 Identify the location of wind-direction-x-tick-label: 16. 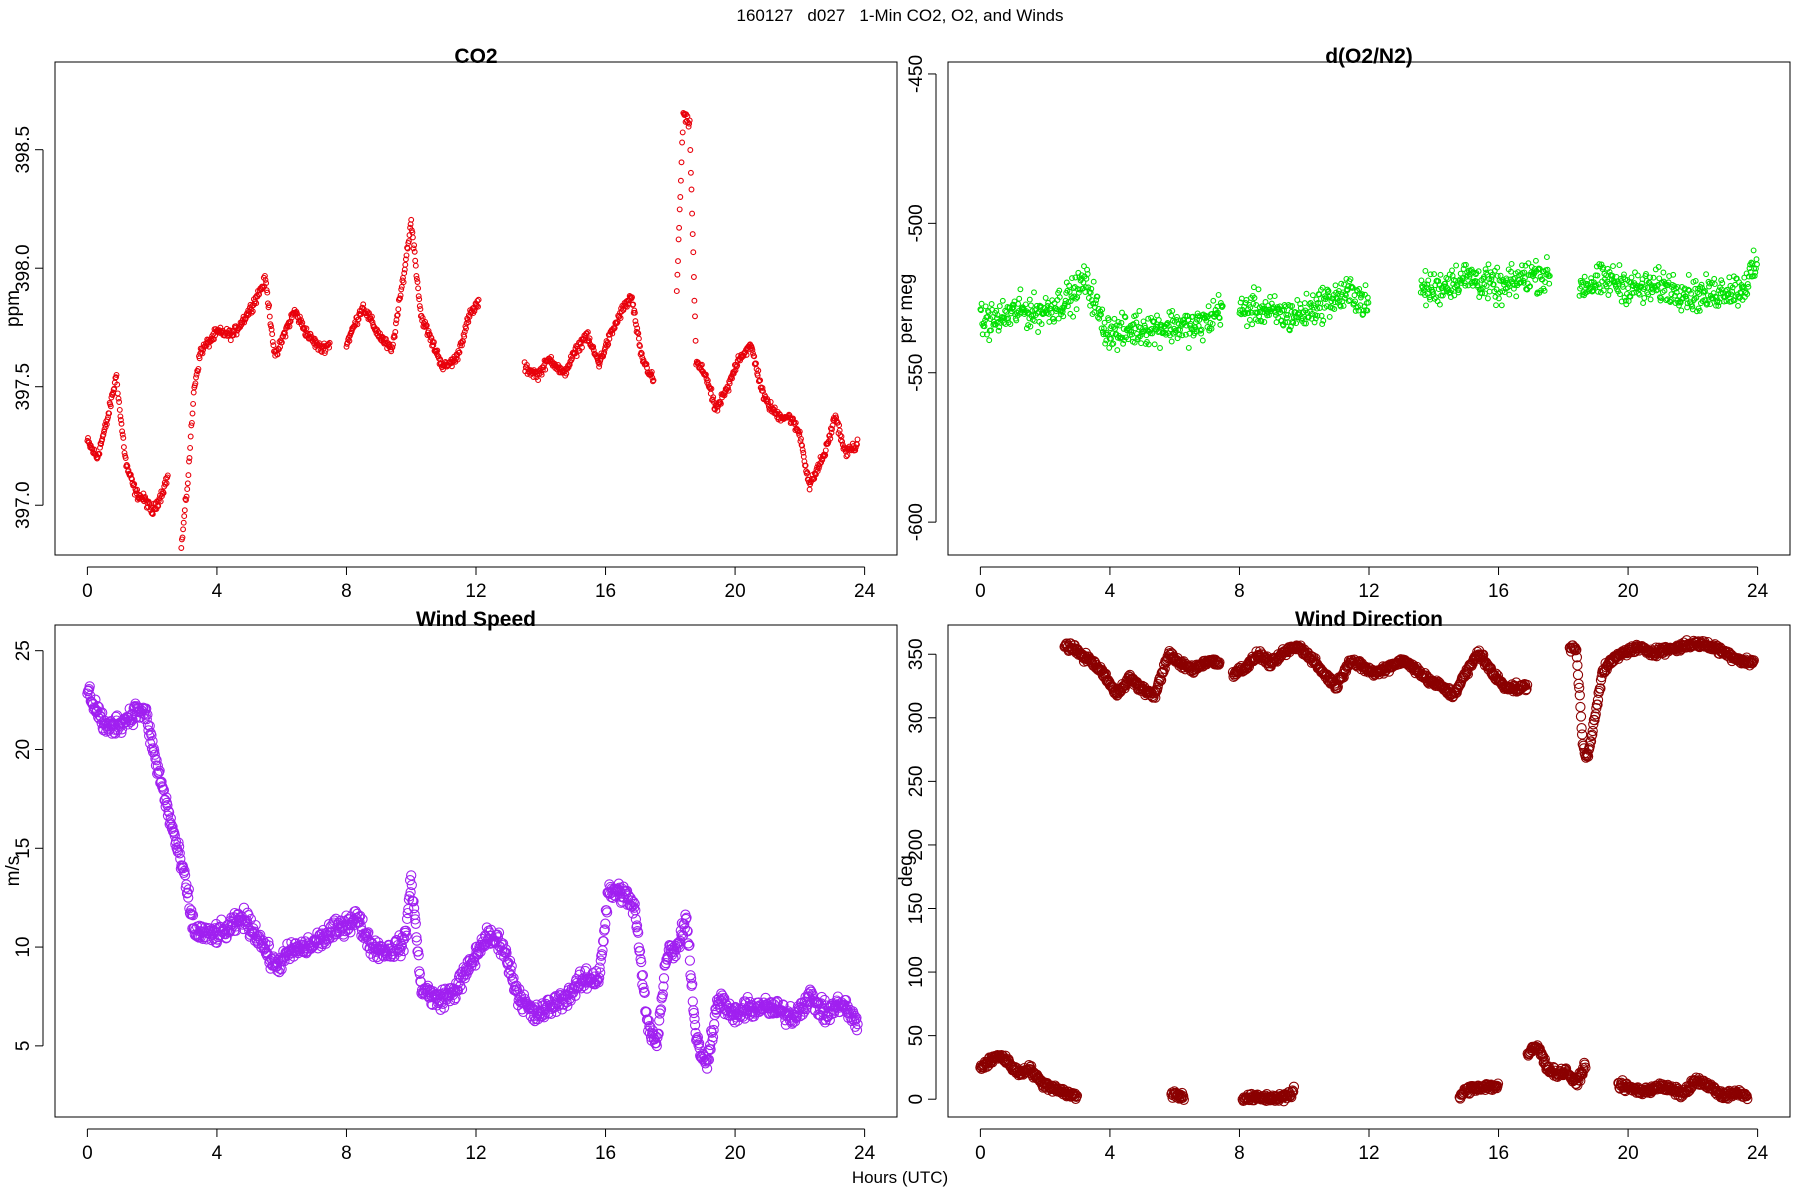
(1498, 1153).